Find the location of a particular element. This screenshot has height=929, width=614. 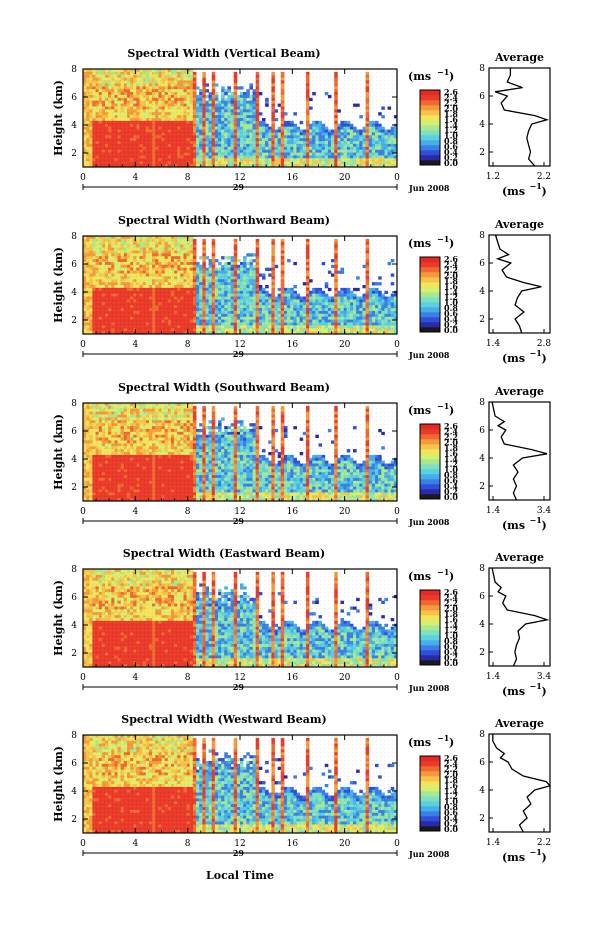

profile-title: Average is located at coordinates (519, 57).